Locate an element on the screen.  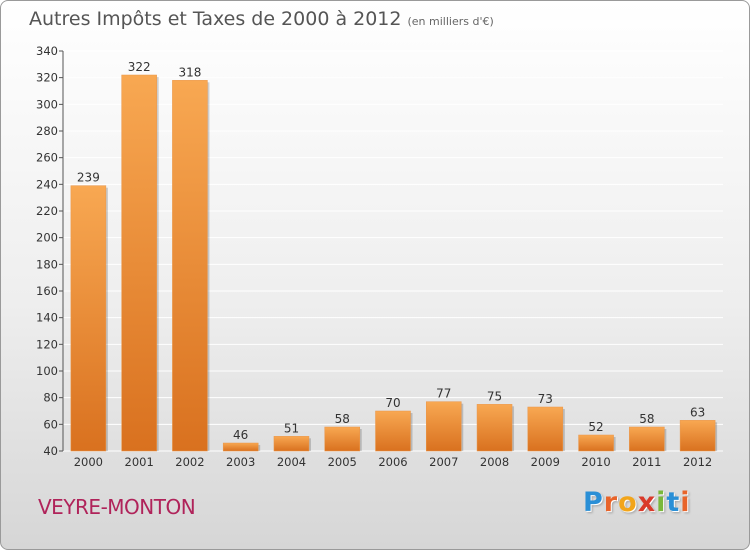
y-tick-label: 60 is located at coordinates (50, 424).